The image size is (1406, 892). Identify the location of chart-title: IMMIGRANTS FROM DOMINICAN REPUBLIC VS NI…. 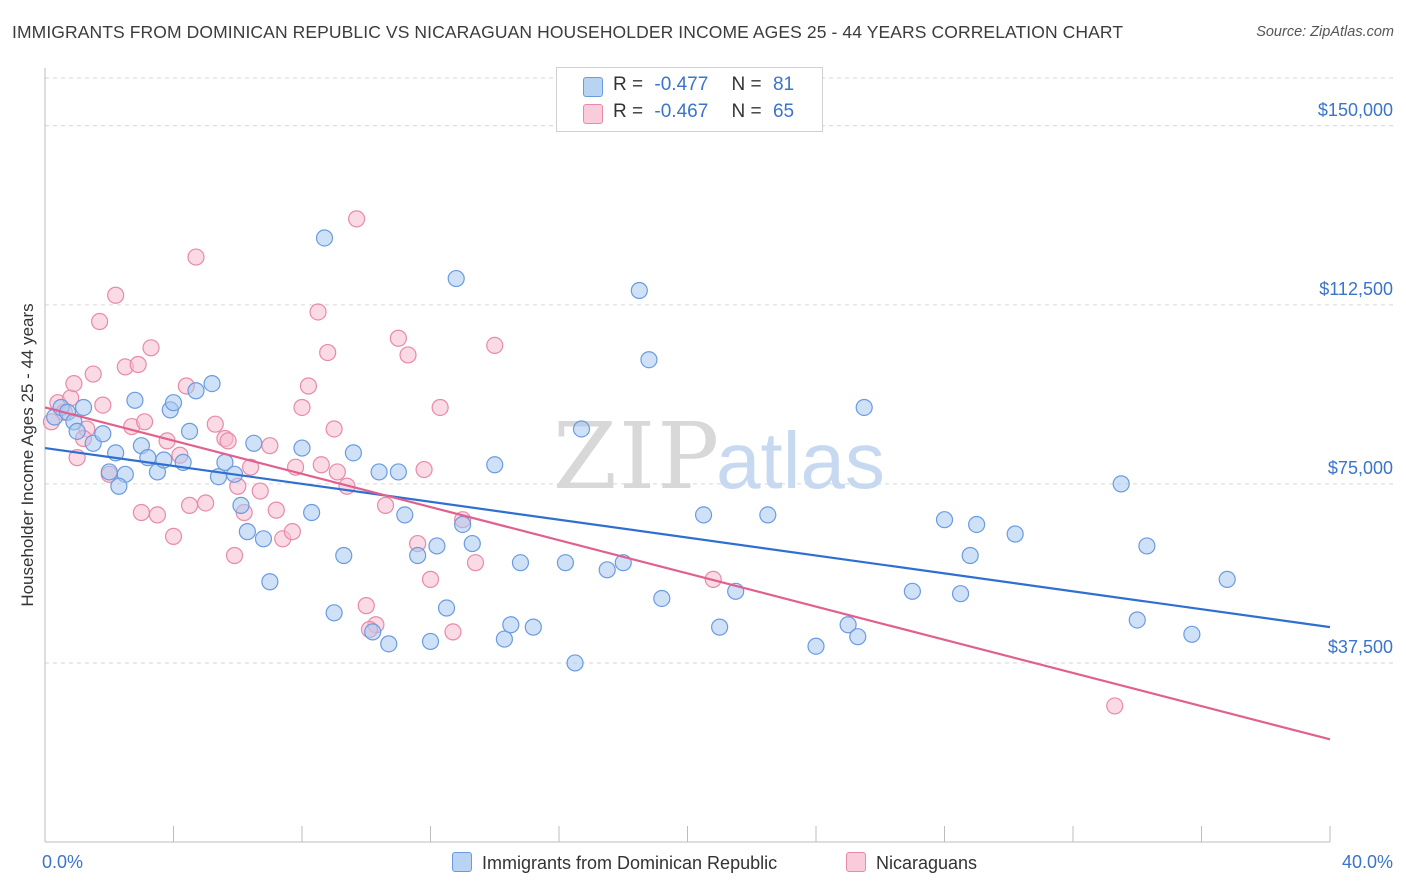
(568, 32).